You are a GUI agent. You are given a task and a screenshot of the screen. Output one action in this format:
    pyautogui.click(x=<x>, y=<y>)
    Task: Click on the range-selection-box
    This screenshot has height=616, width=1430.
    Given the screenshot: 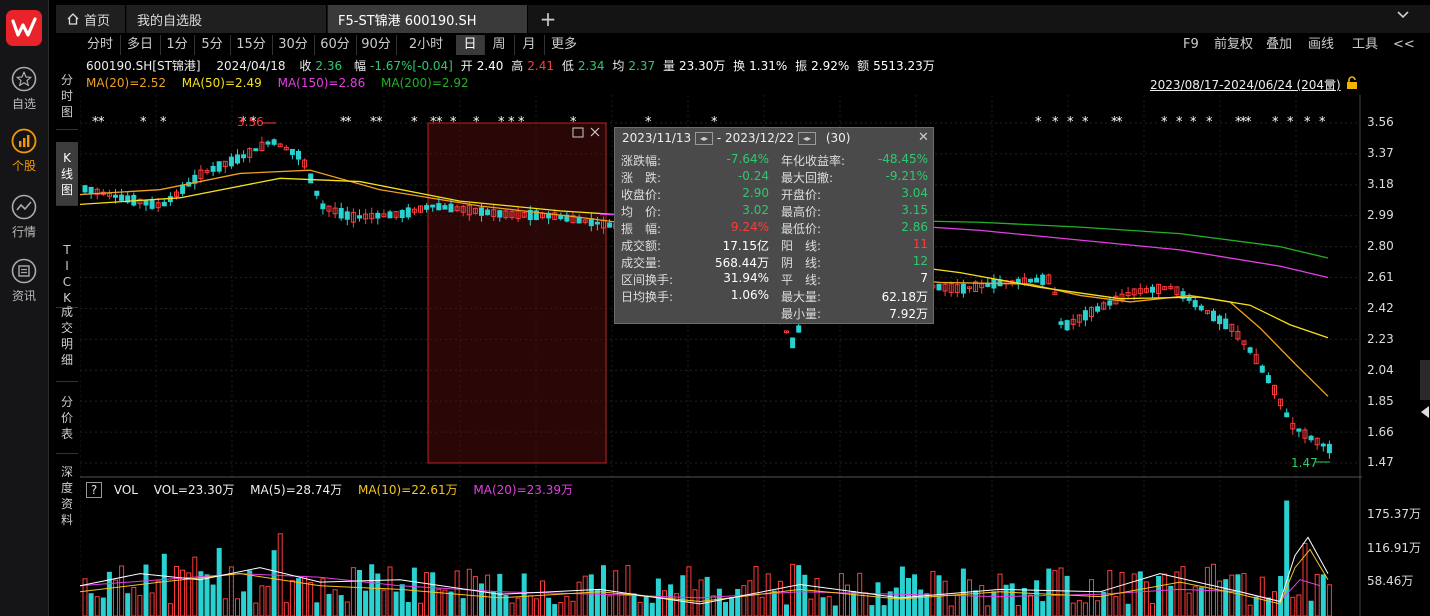 What is the action you would take?
    pyautogui.click(x=517, y=293)
    